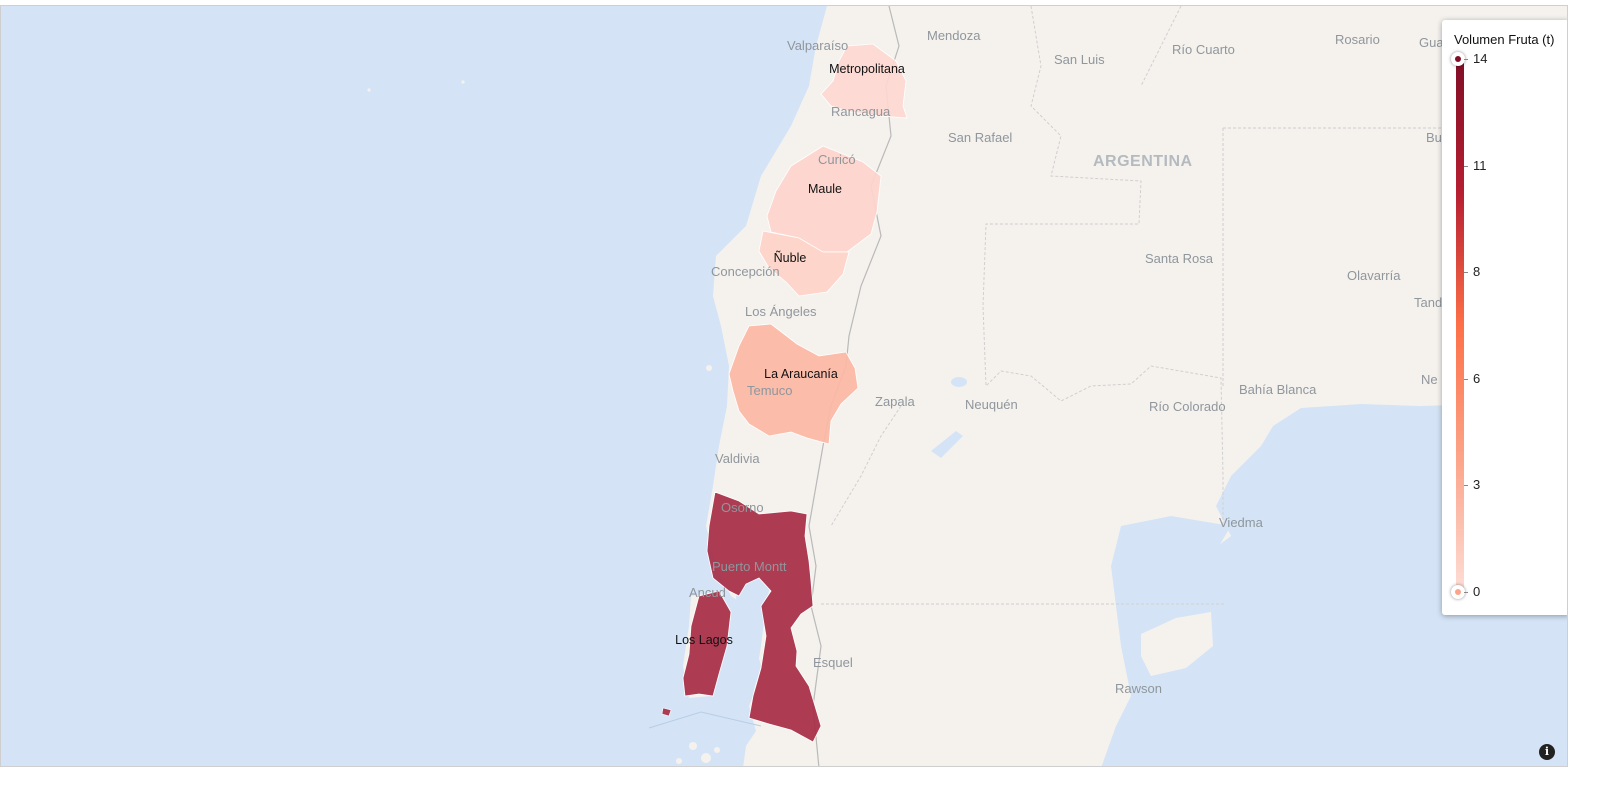  Describe the element at coordinates (1278, 389) in the screenshot. I see `place-label-bahia-blanca: Bahía Blanca` at that location.